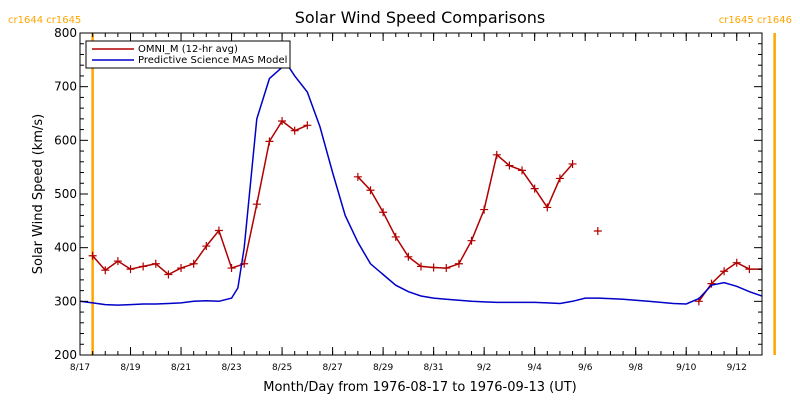 Image resolution: width=800 pixels, height=400 pixels. What do you see at coordinates (585, 368) in the screenshot?
I see `x-tick-label: 9/6` at bounding box center [585, 368].